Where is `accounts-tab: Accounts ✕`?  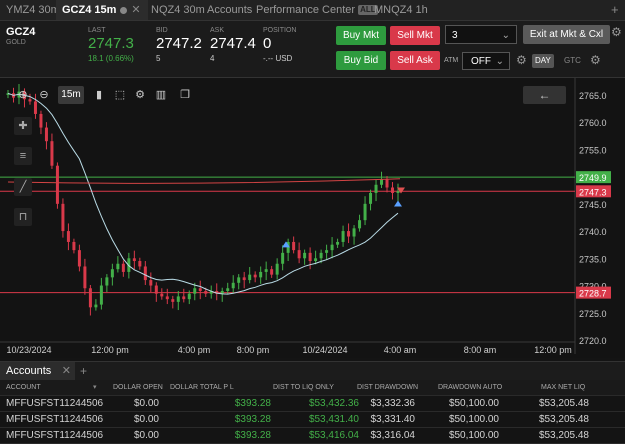
accounts-tab: Accounts ✕ is located at coordinates (37, 371).